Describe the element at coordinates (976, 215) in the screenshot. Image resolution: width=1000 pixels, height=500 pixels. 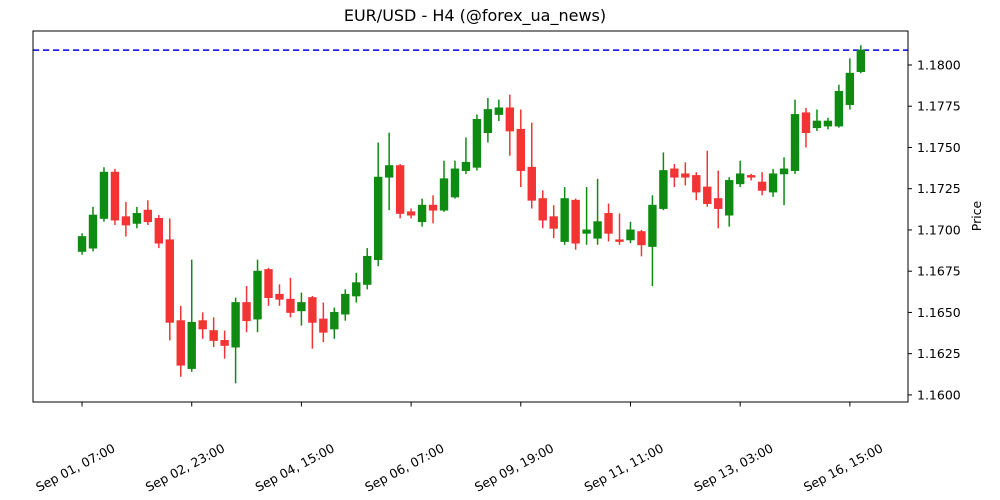
I see `y-axis-label: Price` at that location.